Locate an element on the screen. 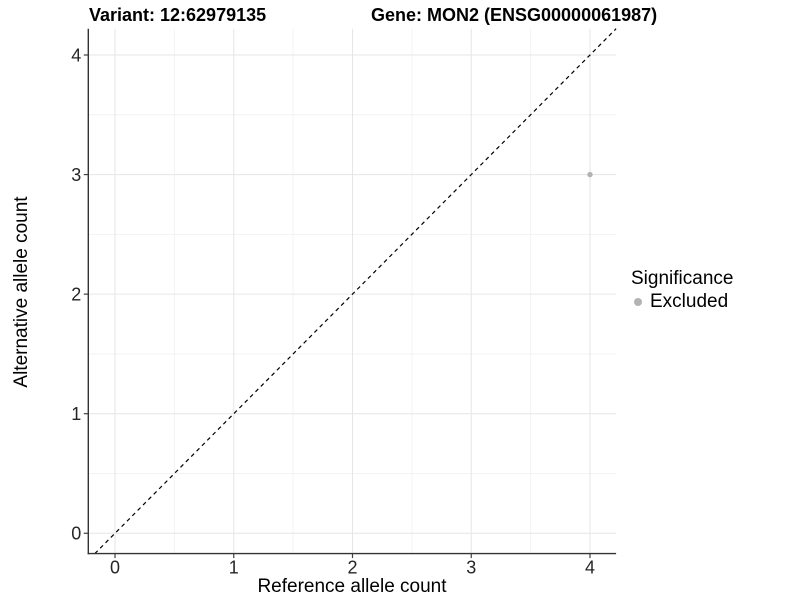  x-tick-label: 3 is located at coordinates (471, 567).